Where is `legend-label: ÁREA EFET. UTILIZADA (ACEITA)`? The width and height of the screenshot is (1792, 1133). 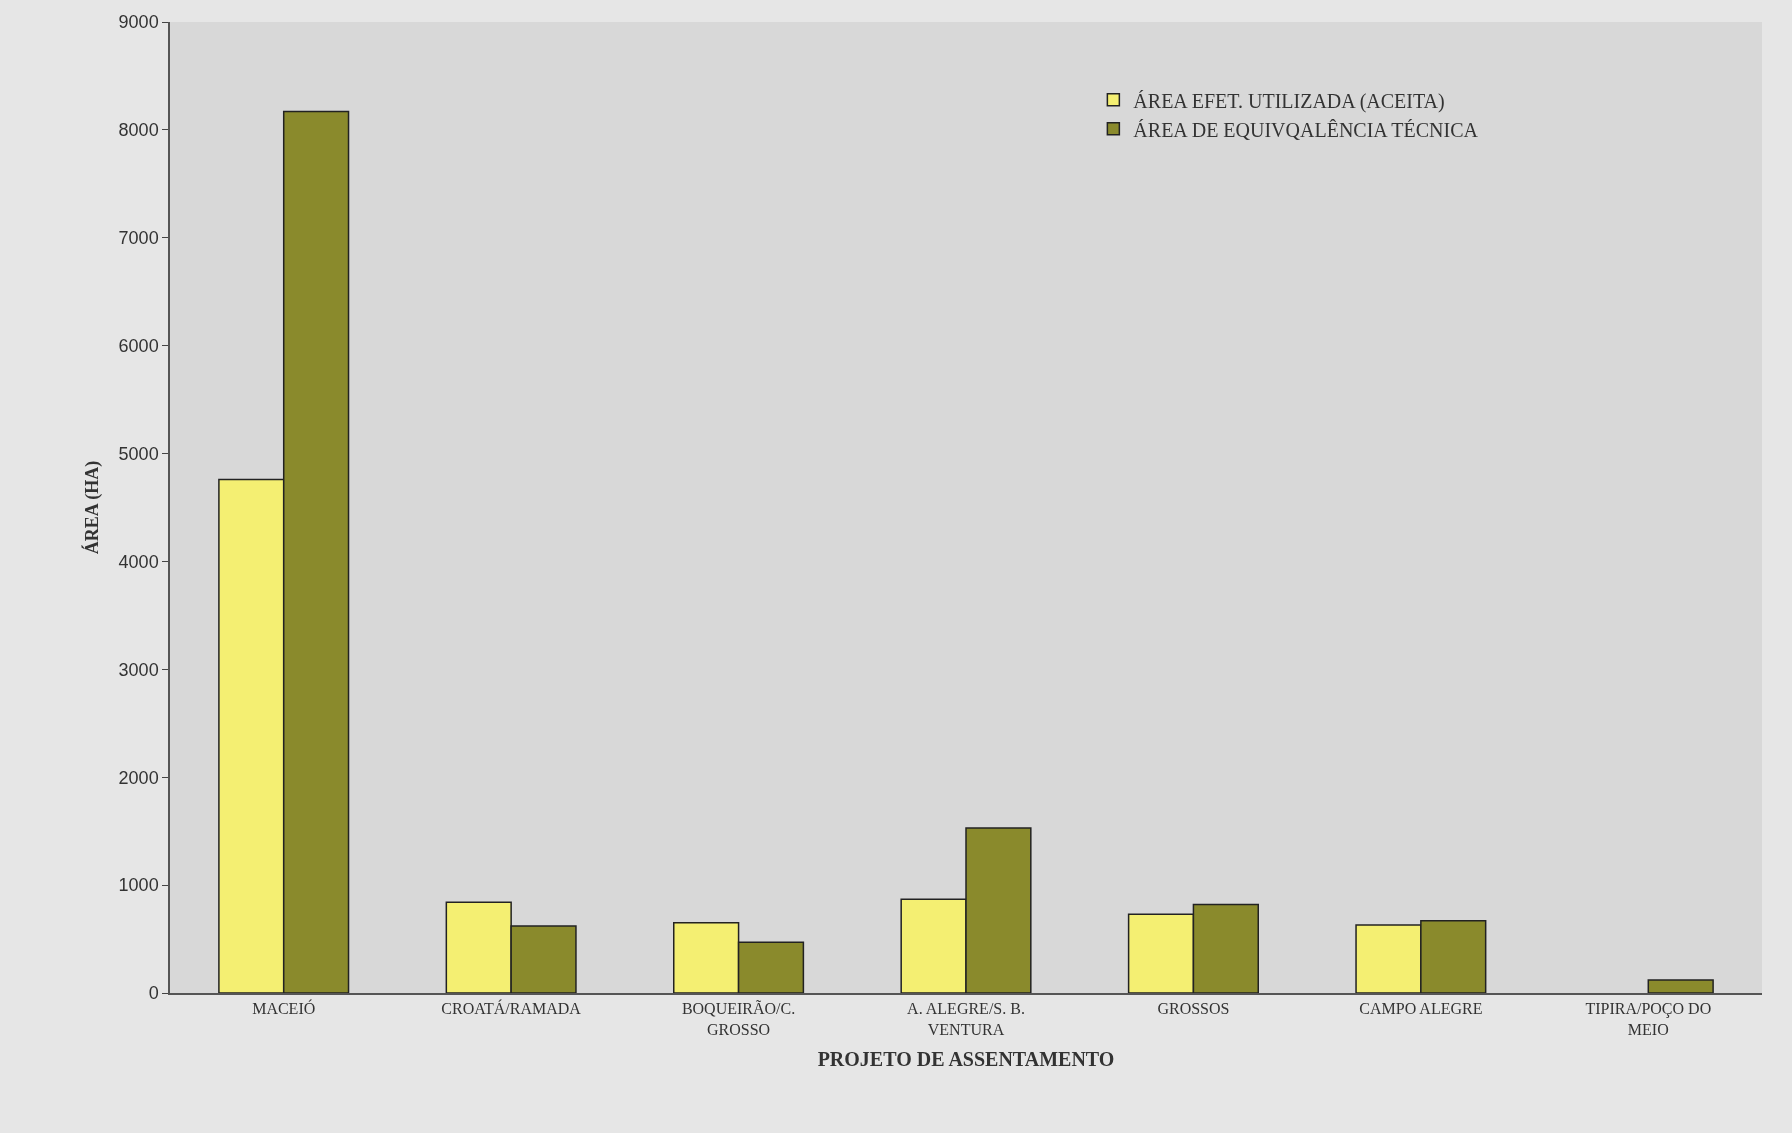
legend-label: ÁREA EFET. UTILIZADA (ACEITA) is located at coordinates (1289, 101).